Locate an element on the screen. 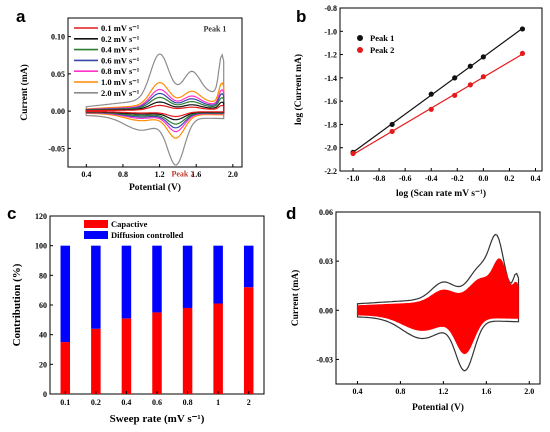 This screenshot has height=432, width=550. peak-annotation: Peak 2 is located at coordinates (182, 174).